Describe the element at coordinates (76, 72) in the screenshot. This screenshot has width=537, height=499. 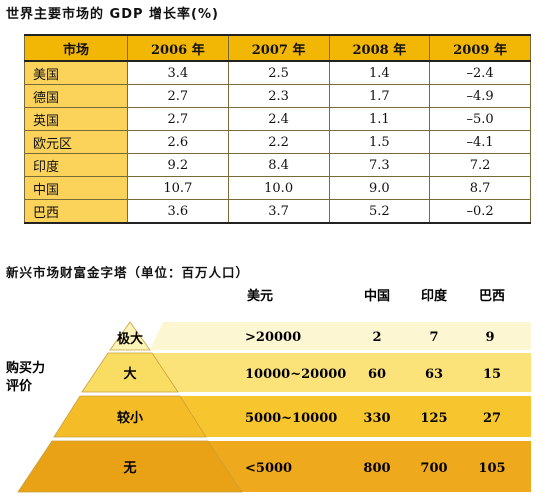
I see `market-cell: 美国` at that location.